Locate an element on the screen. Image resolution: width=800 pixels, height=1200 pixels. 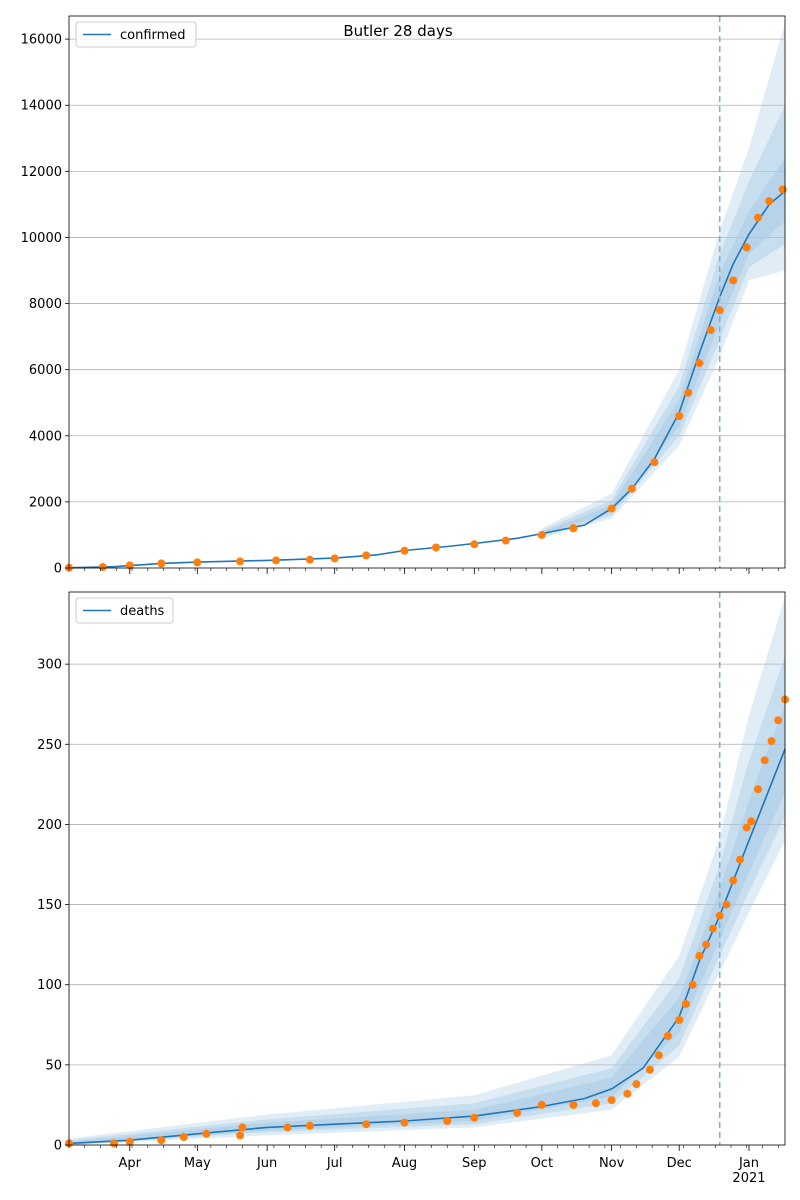
confirmed-legend-label: confirmed is located at coordinates (153, 35).